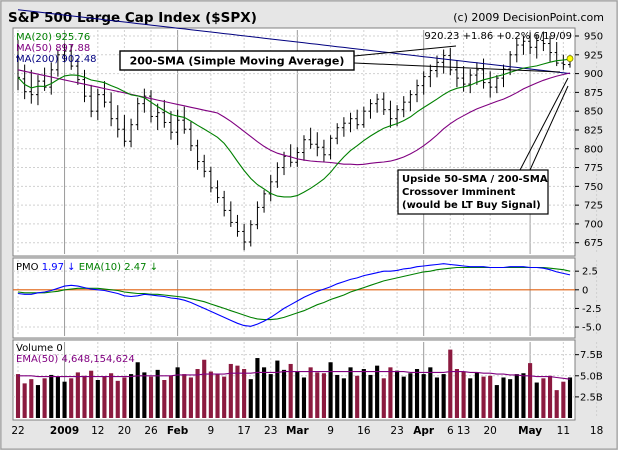 The height and width of the screenshot is (450, 618). Describe the element at coordinates (589, 140) in the screenshot. I see `price-y-axis: 950 925 900 875 850 825 800 775 750 725 700 675` at that location.